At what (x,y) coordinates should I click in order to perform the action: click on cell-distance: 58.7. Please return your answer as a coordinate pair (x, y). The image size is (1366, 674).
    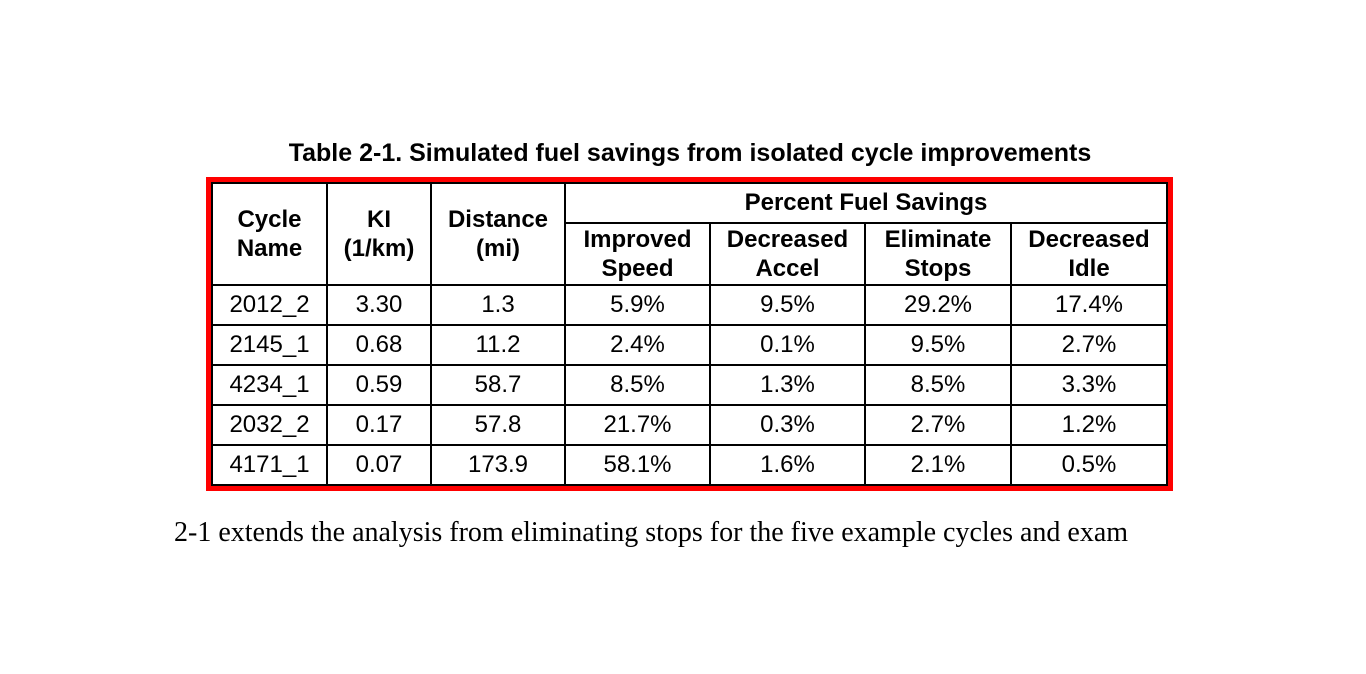
    Looking at the image, I should click on (498, 385).